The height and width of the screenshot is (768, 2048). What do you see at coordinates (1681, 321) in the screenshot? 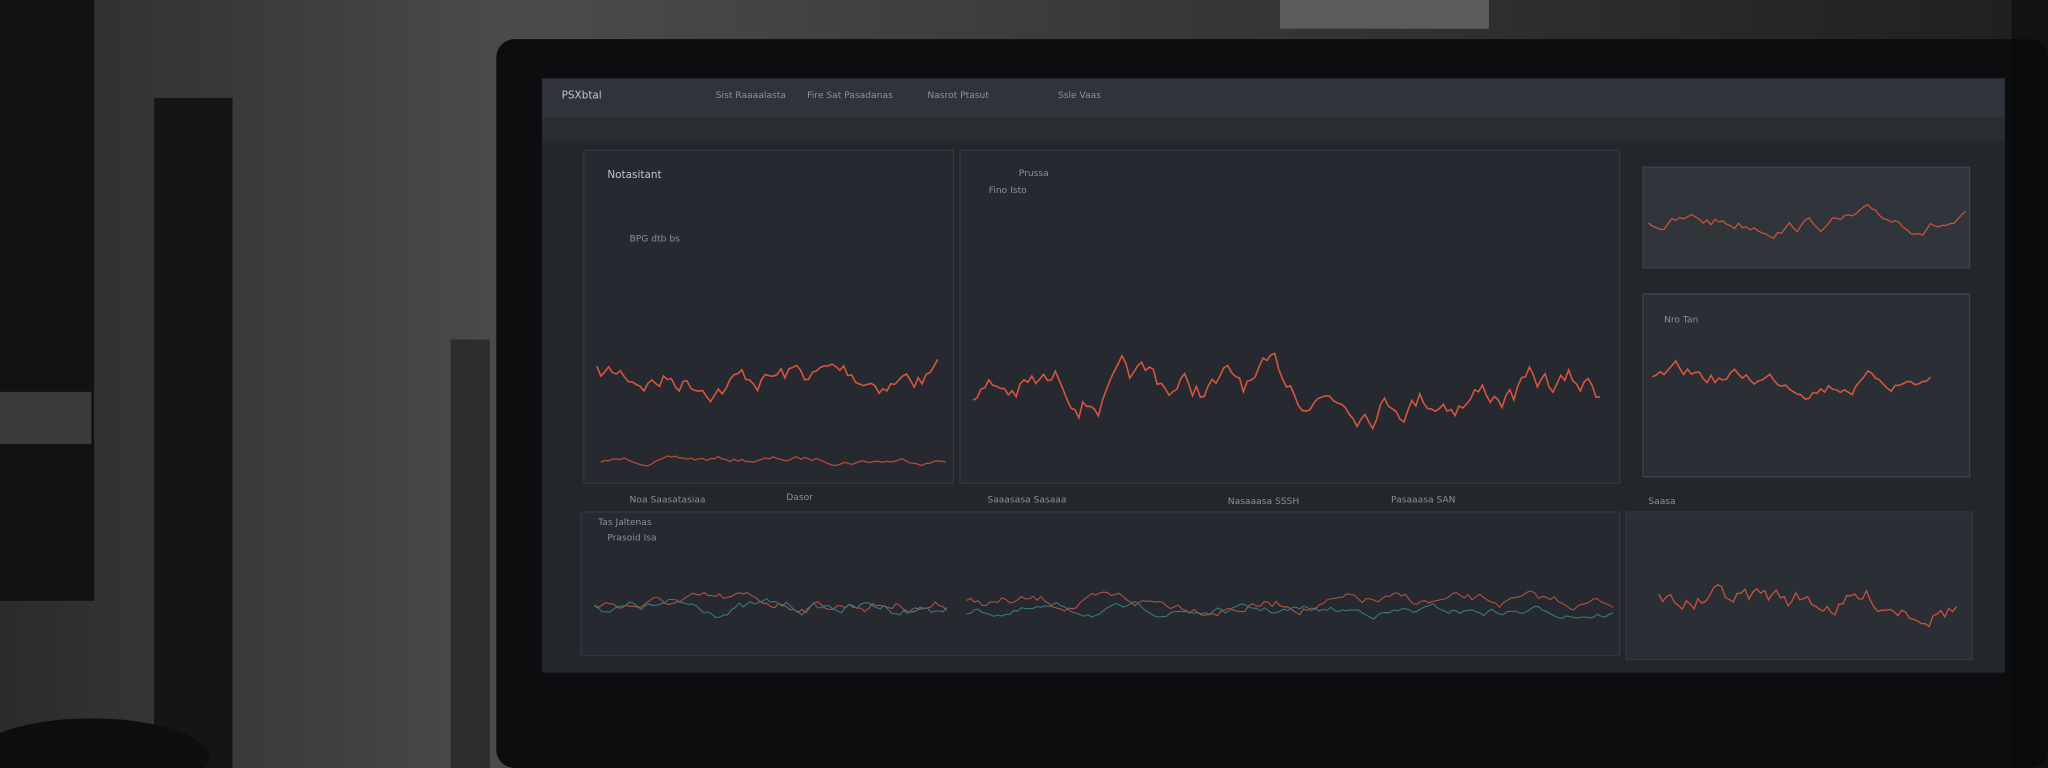
I see `panel-title: Nro Tan` at bounding box center [1681, 321].